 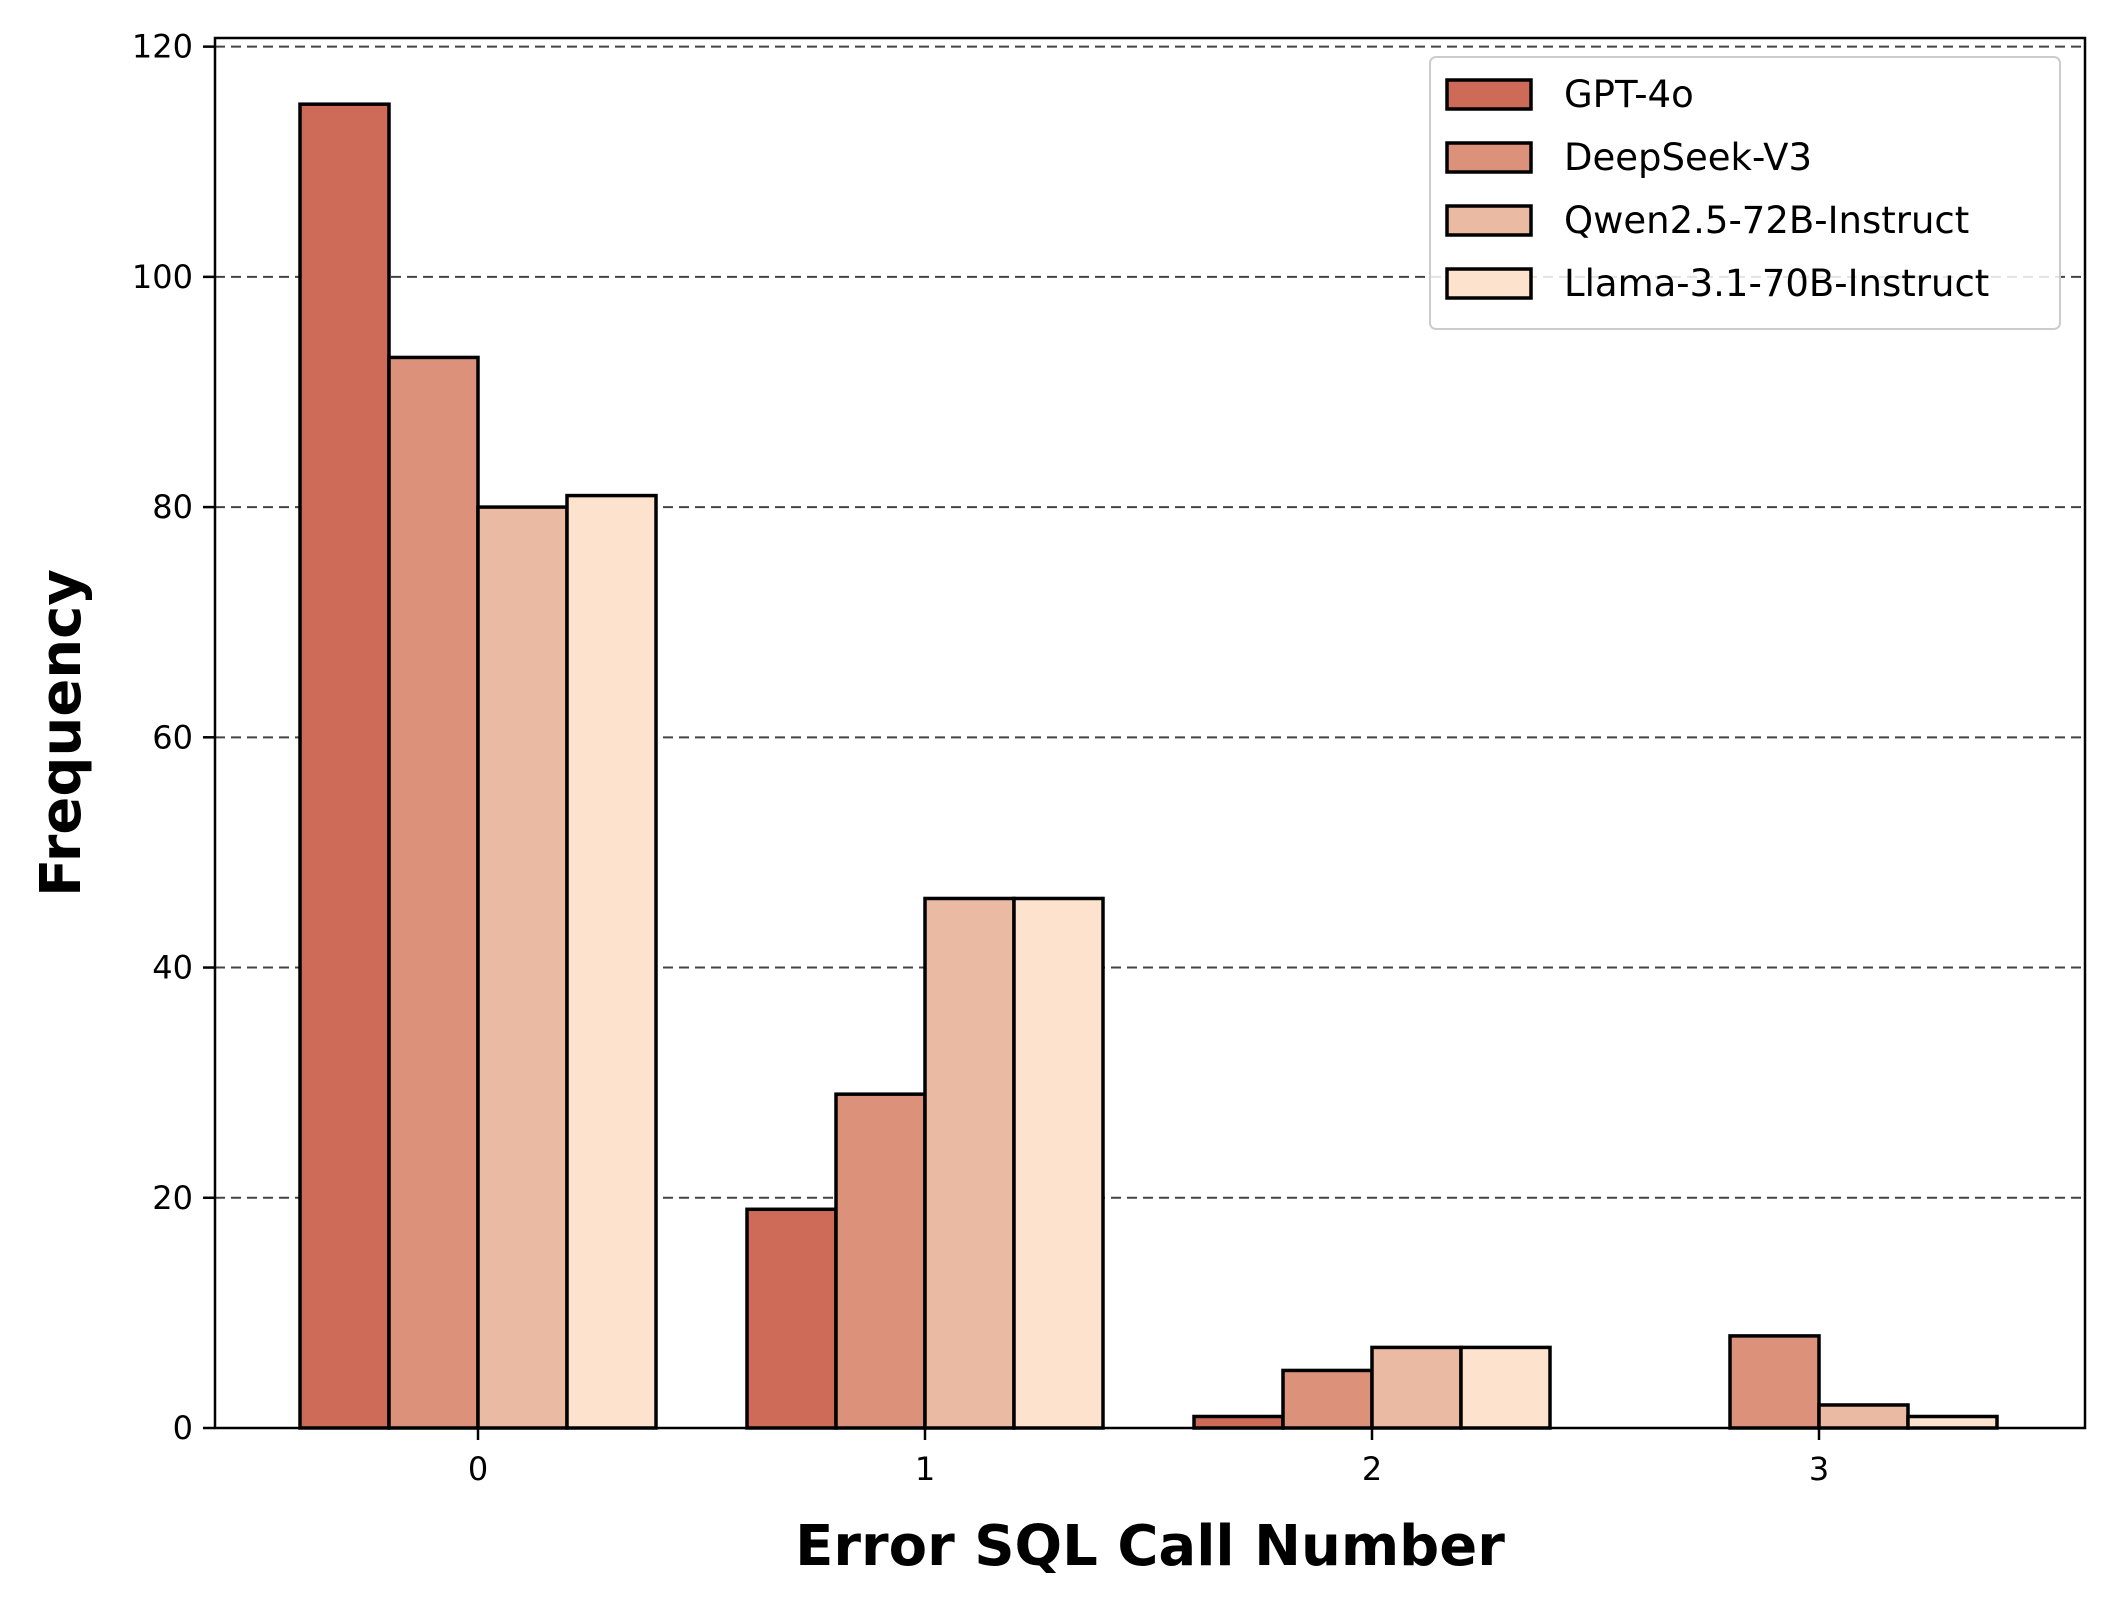 I want to click on y-tick-label: 100, so click(x=162, y=277).